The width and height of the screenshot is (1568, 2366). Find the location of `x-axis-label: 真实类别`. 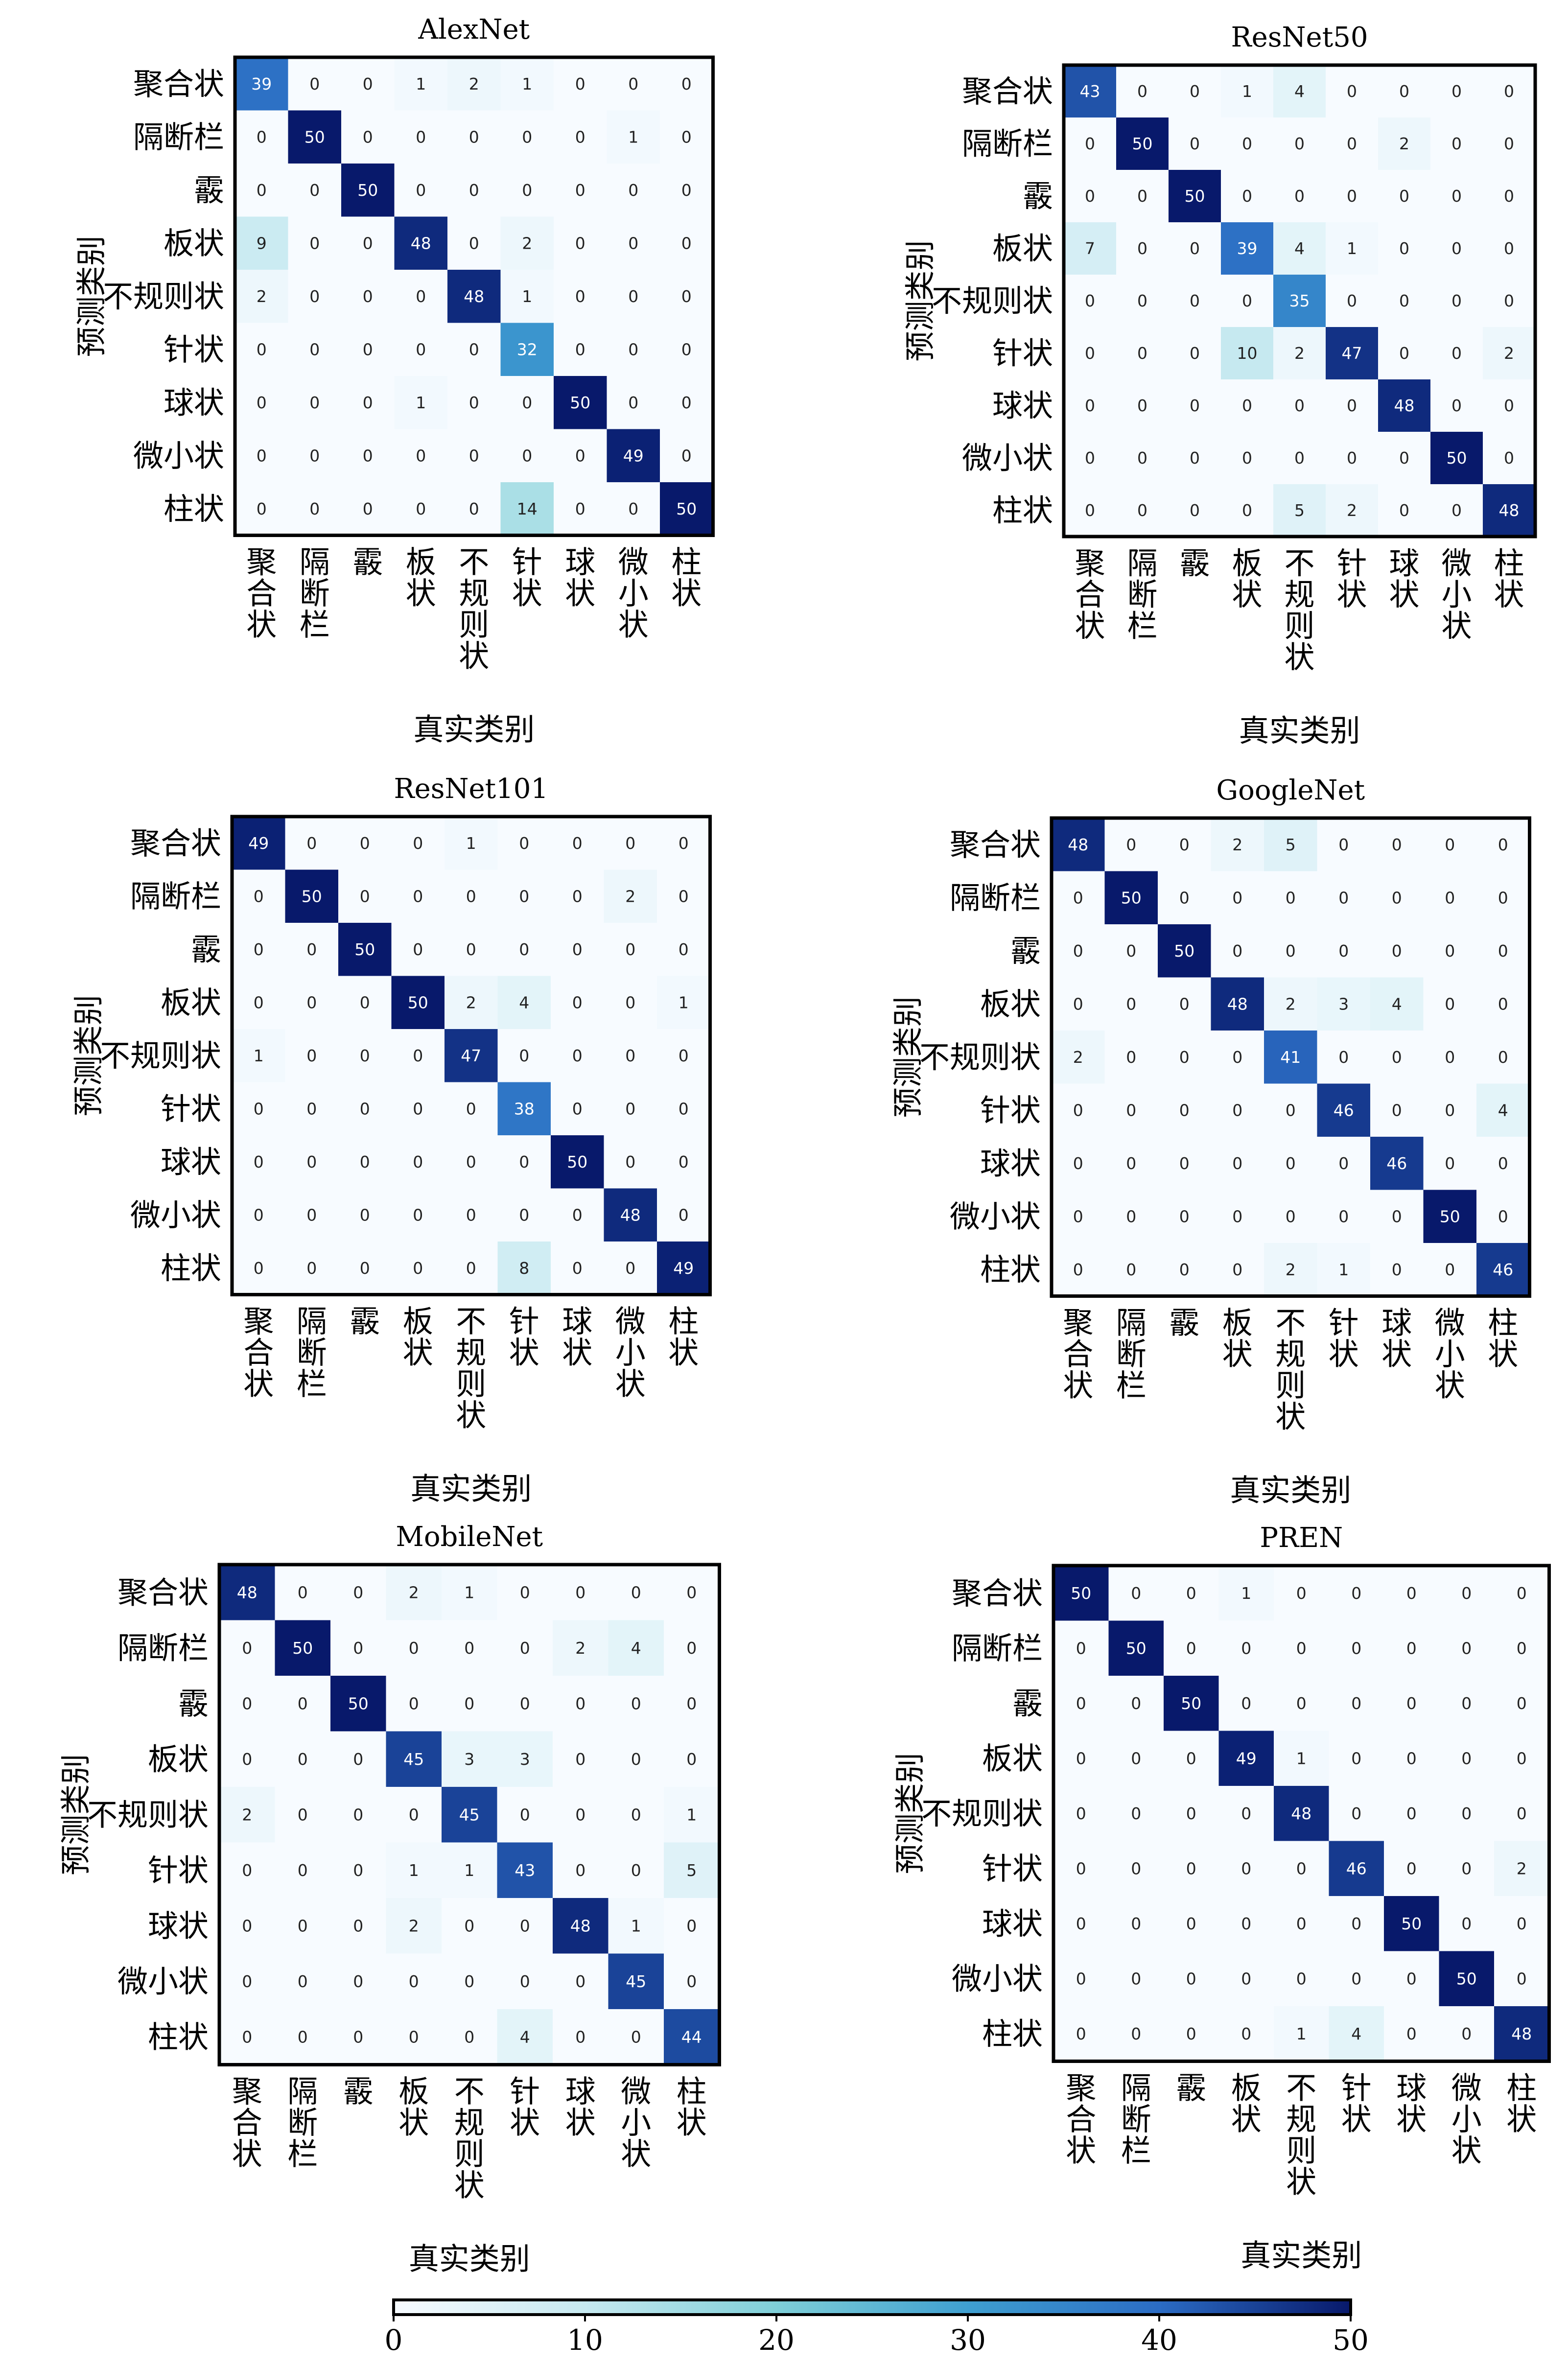

x-axis-label: 真实类别 is located at coordinates (474, 730).